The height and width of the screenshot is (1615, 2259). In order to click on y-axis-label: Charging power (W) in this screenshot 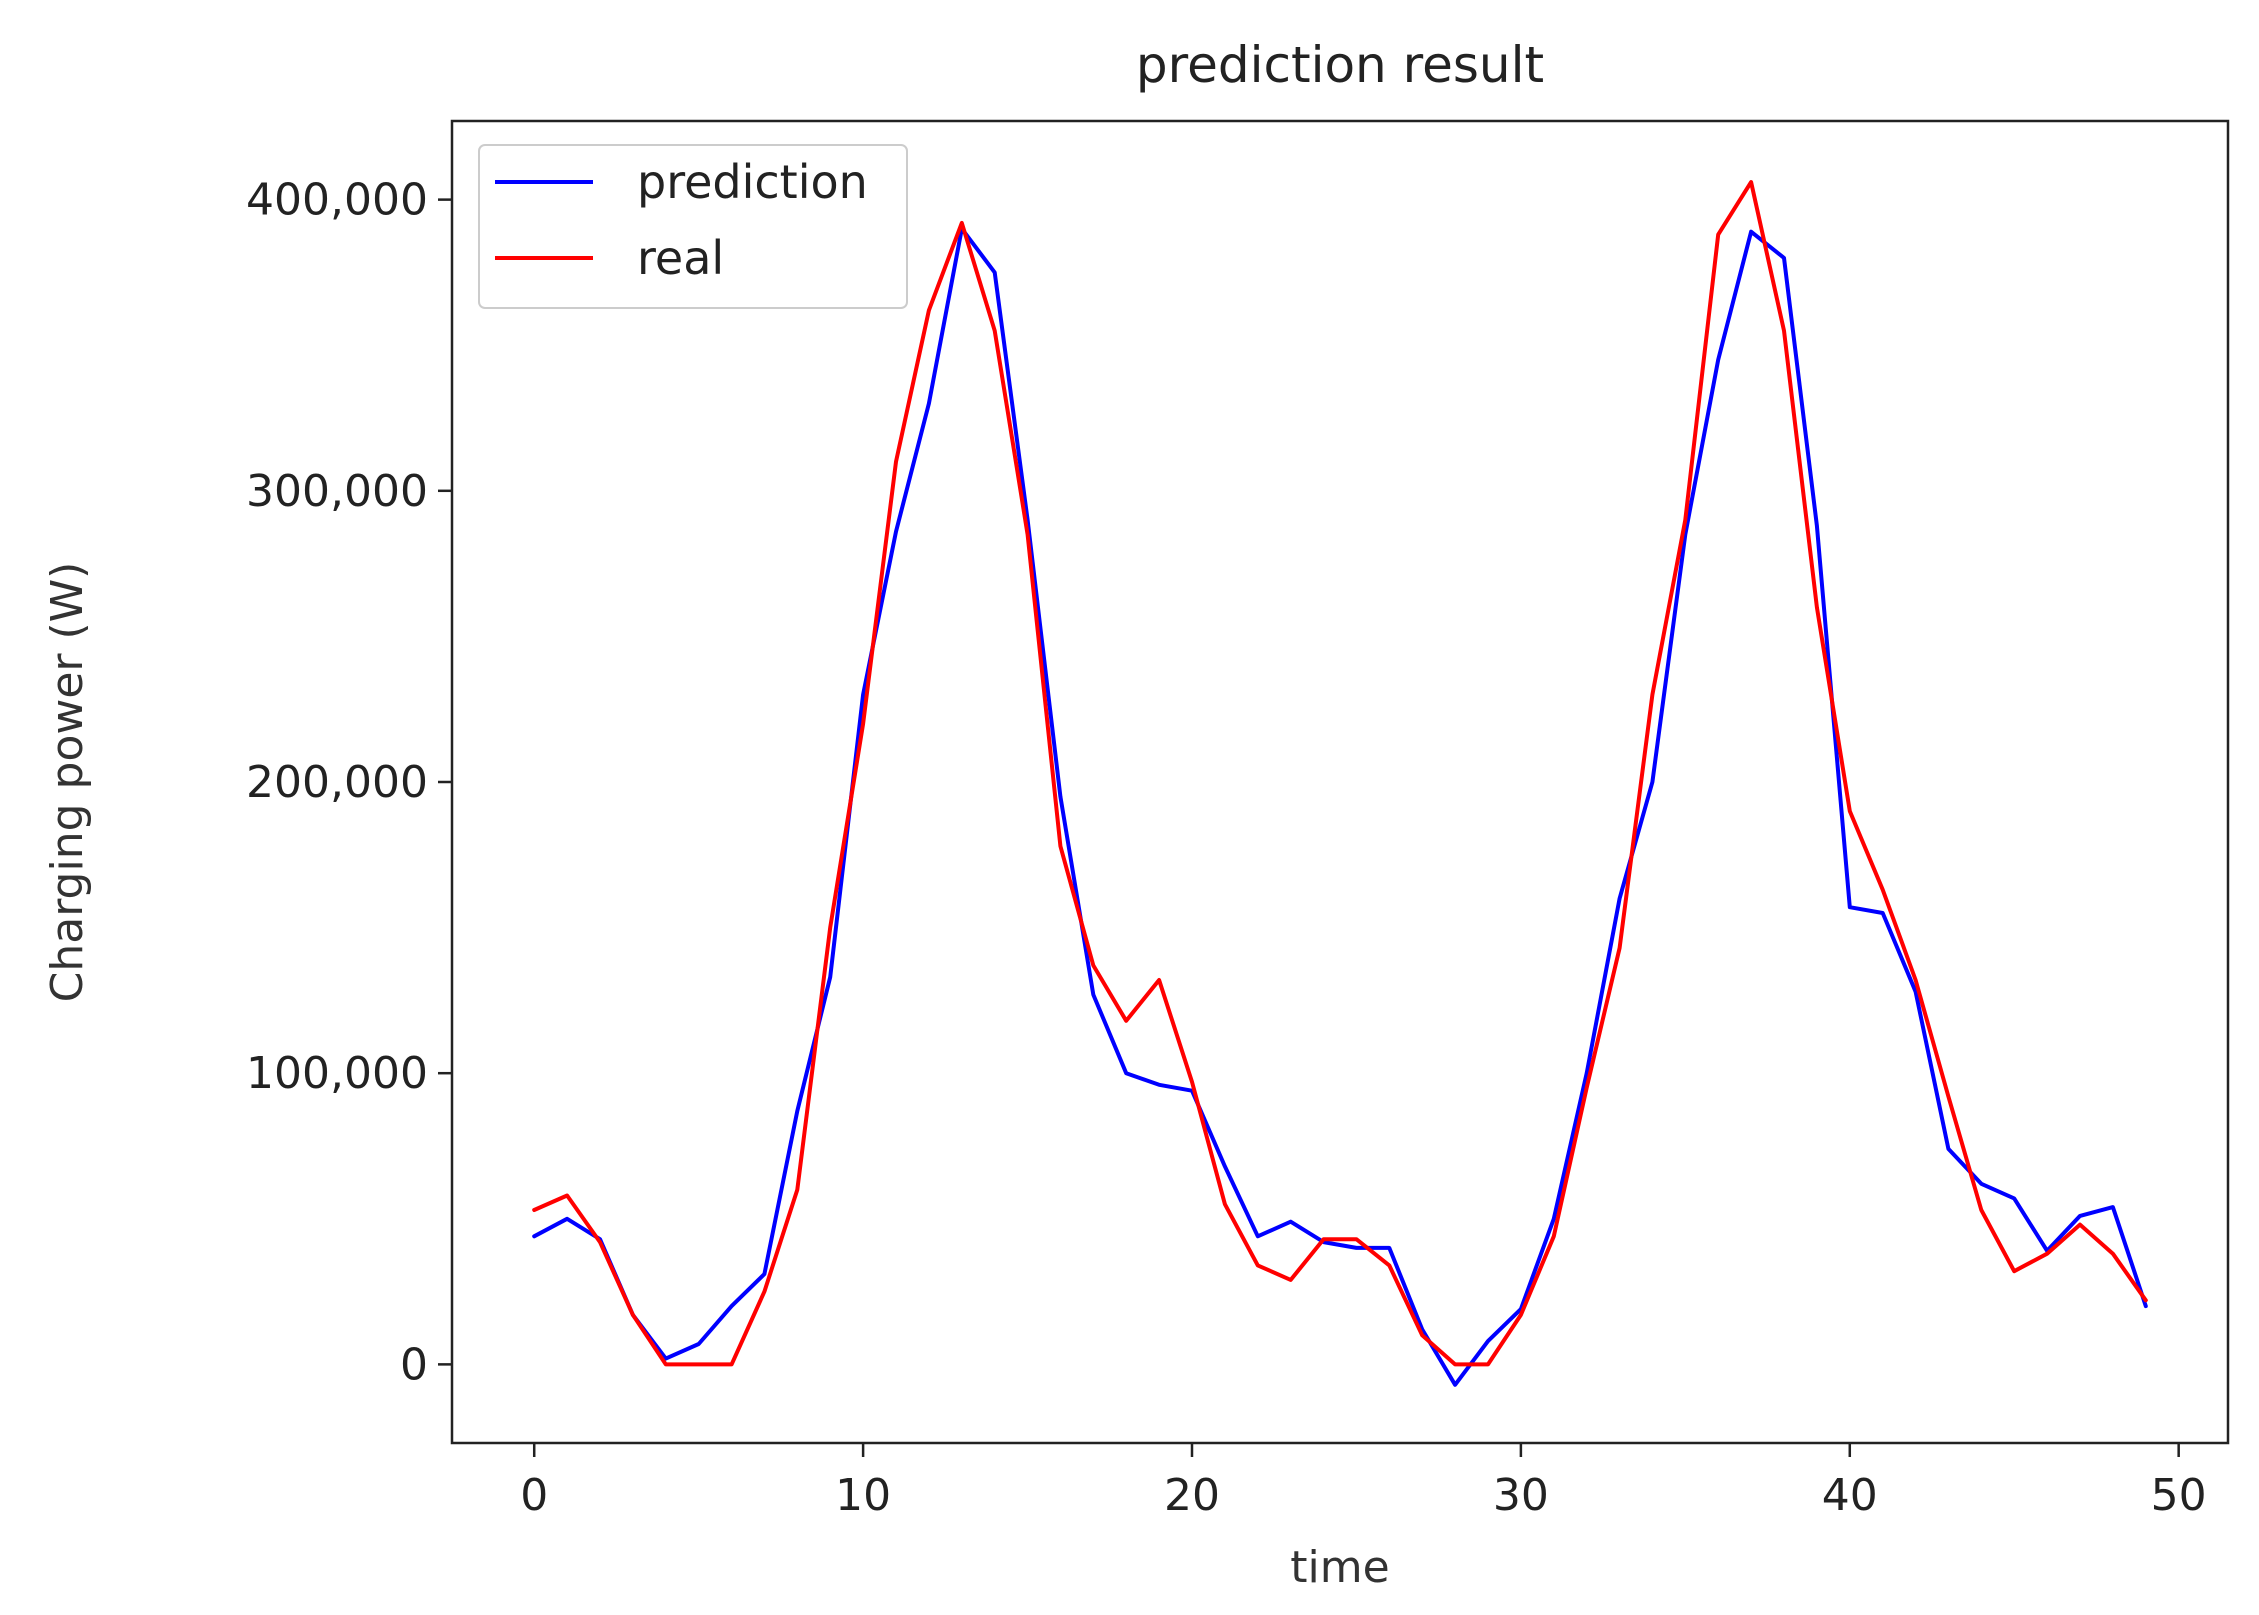, I will do `click(67, 782)`.